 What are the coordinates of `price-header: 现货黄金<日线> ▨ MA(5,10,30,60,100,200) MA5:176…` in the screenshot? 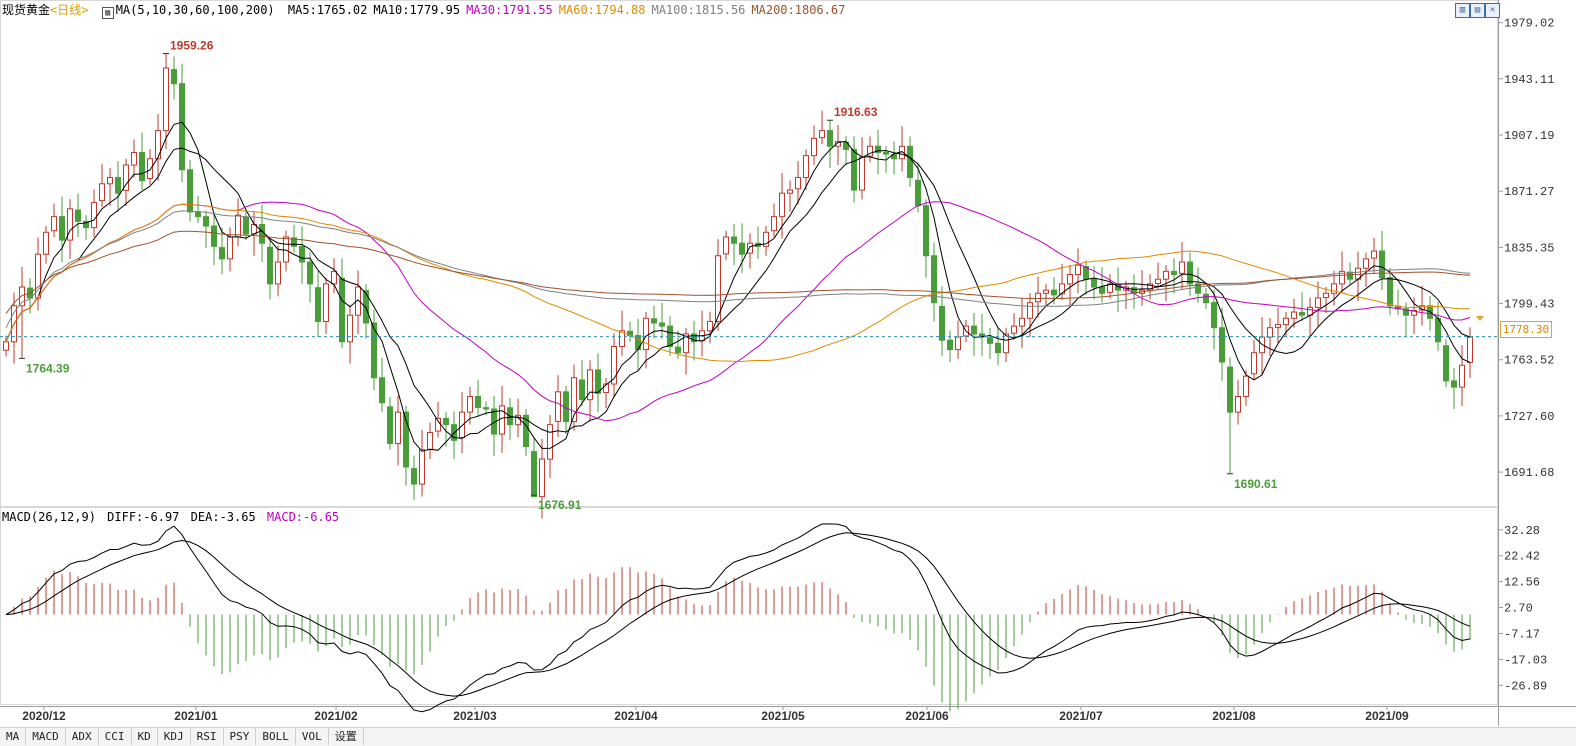 It's located at (429, 10).